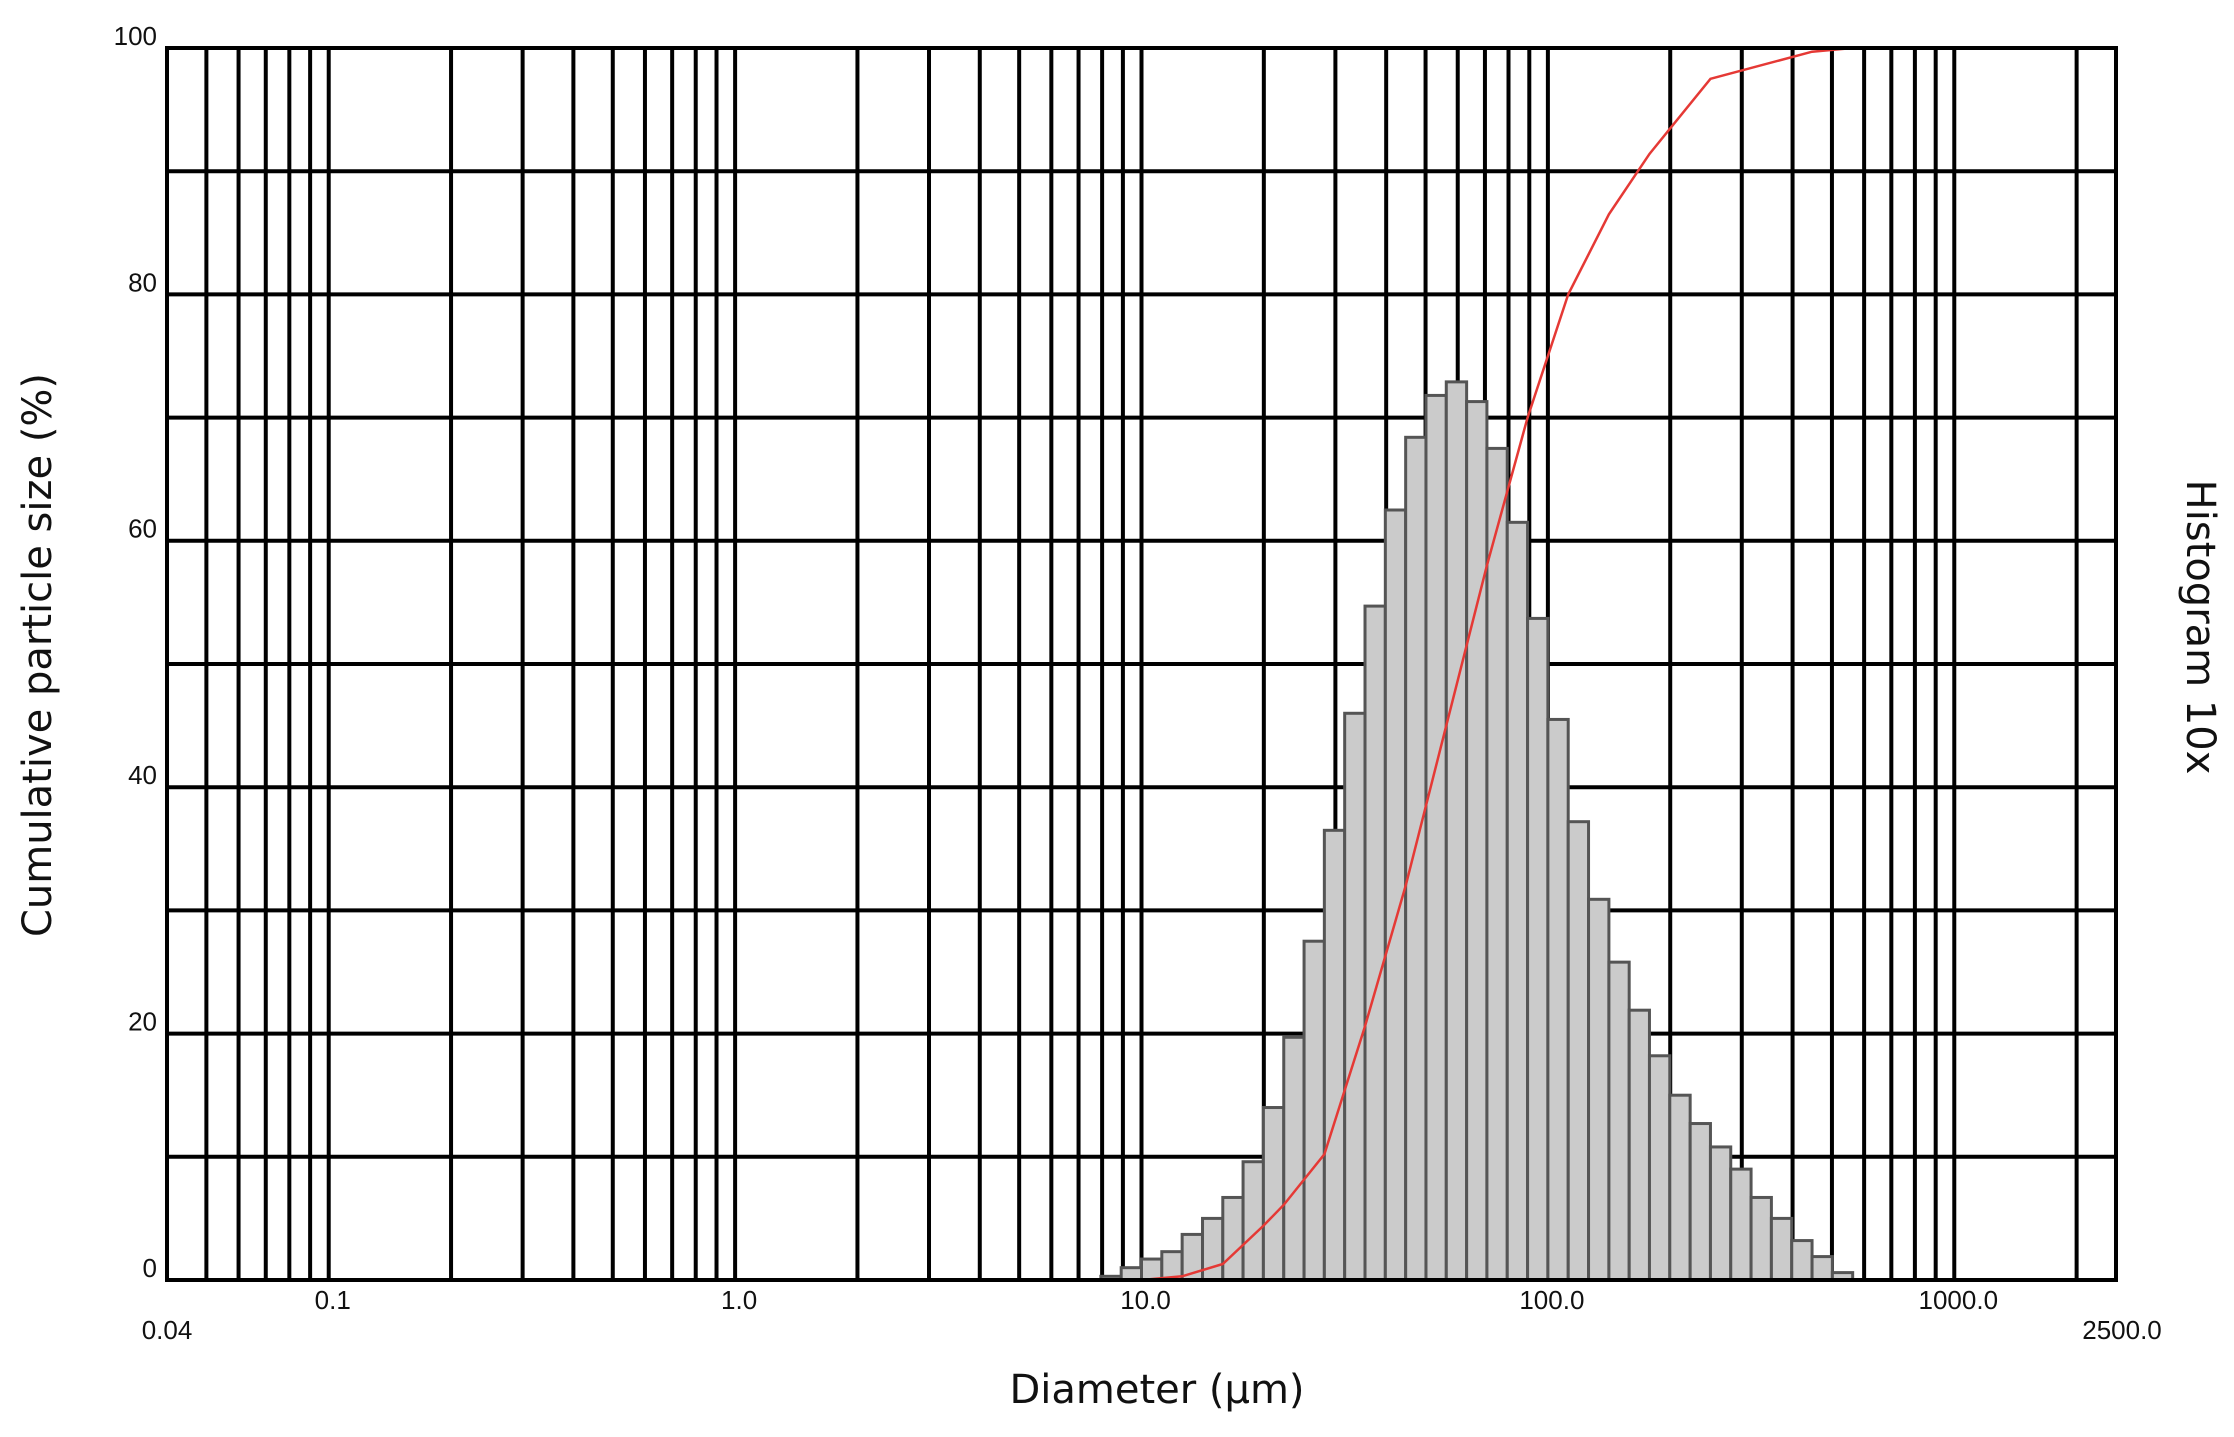 The width and height of the screenshot is (2234, 1437). I want to click on x-tick-label: 10.0, so click(1145, 1300).